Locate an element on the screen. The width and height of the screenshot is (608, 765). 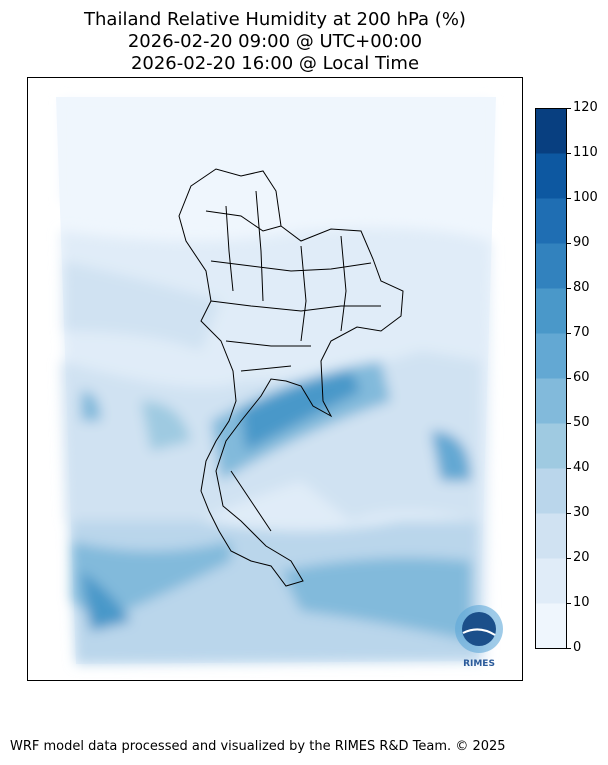
colorbar-frame is located at coordinates (551, 378).